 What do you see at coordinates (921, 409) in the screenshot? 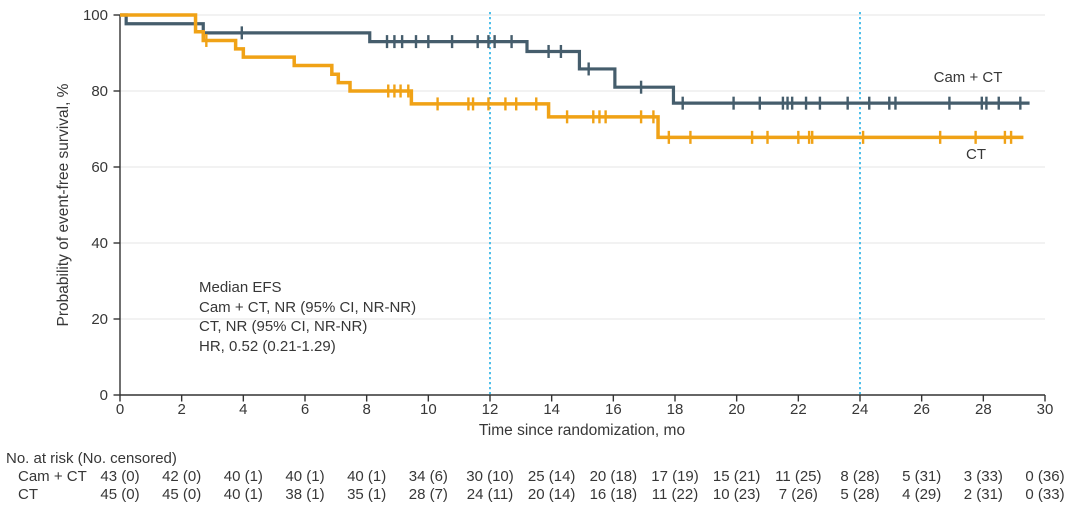
I see `x-tick-label: 26` at bounding box center [921, 409].